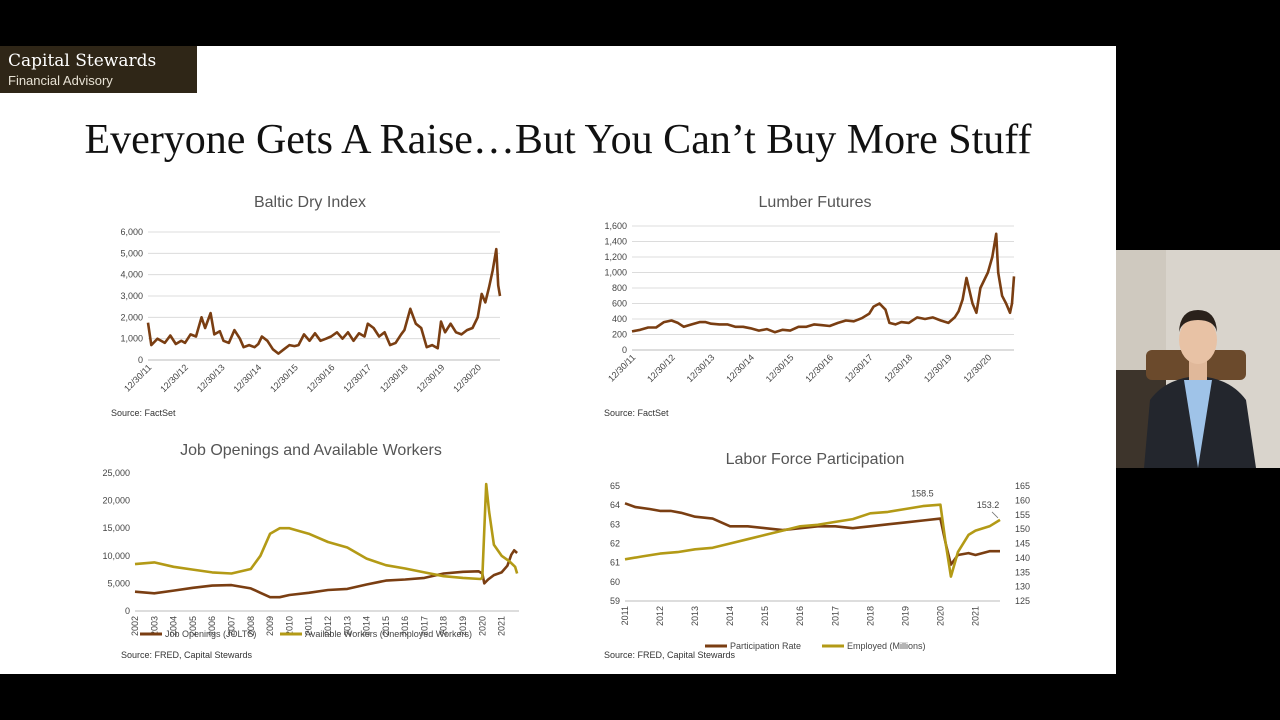  Describe the element at coordinates (310, 202) in the screenshot. I see `chart-title-baltic: Baltic Dry Index` at that location.